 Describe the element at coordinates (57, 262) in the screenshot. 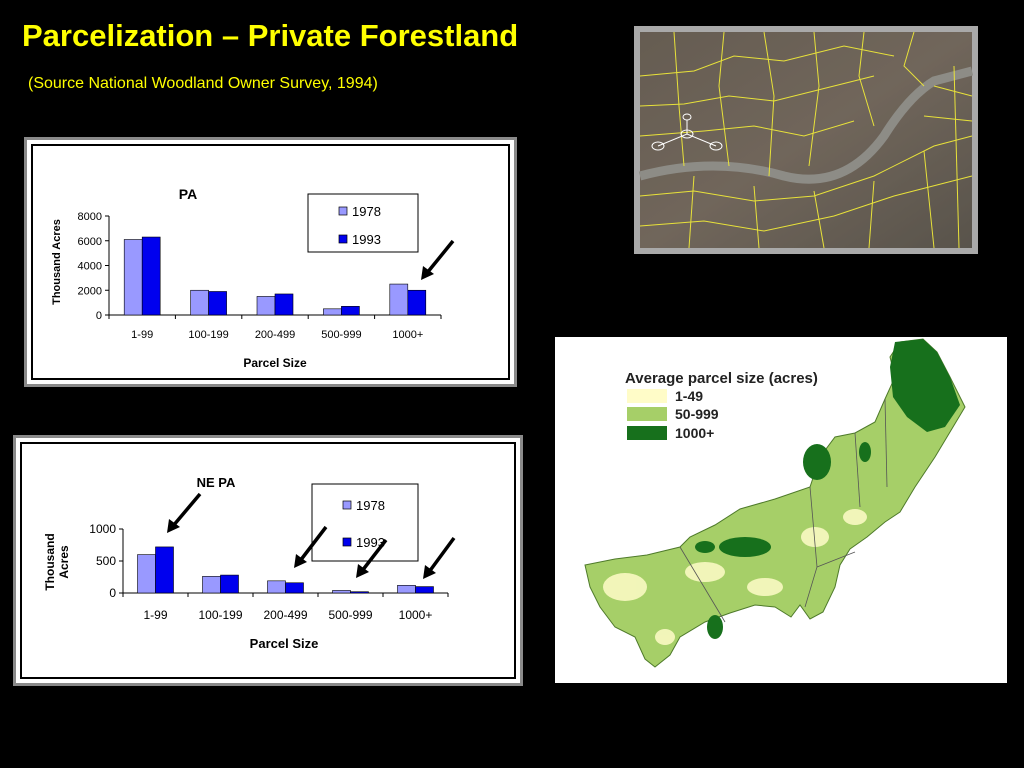

I see `y-axis-label: Thousand Acres` at that location.